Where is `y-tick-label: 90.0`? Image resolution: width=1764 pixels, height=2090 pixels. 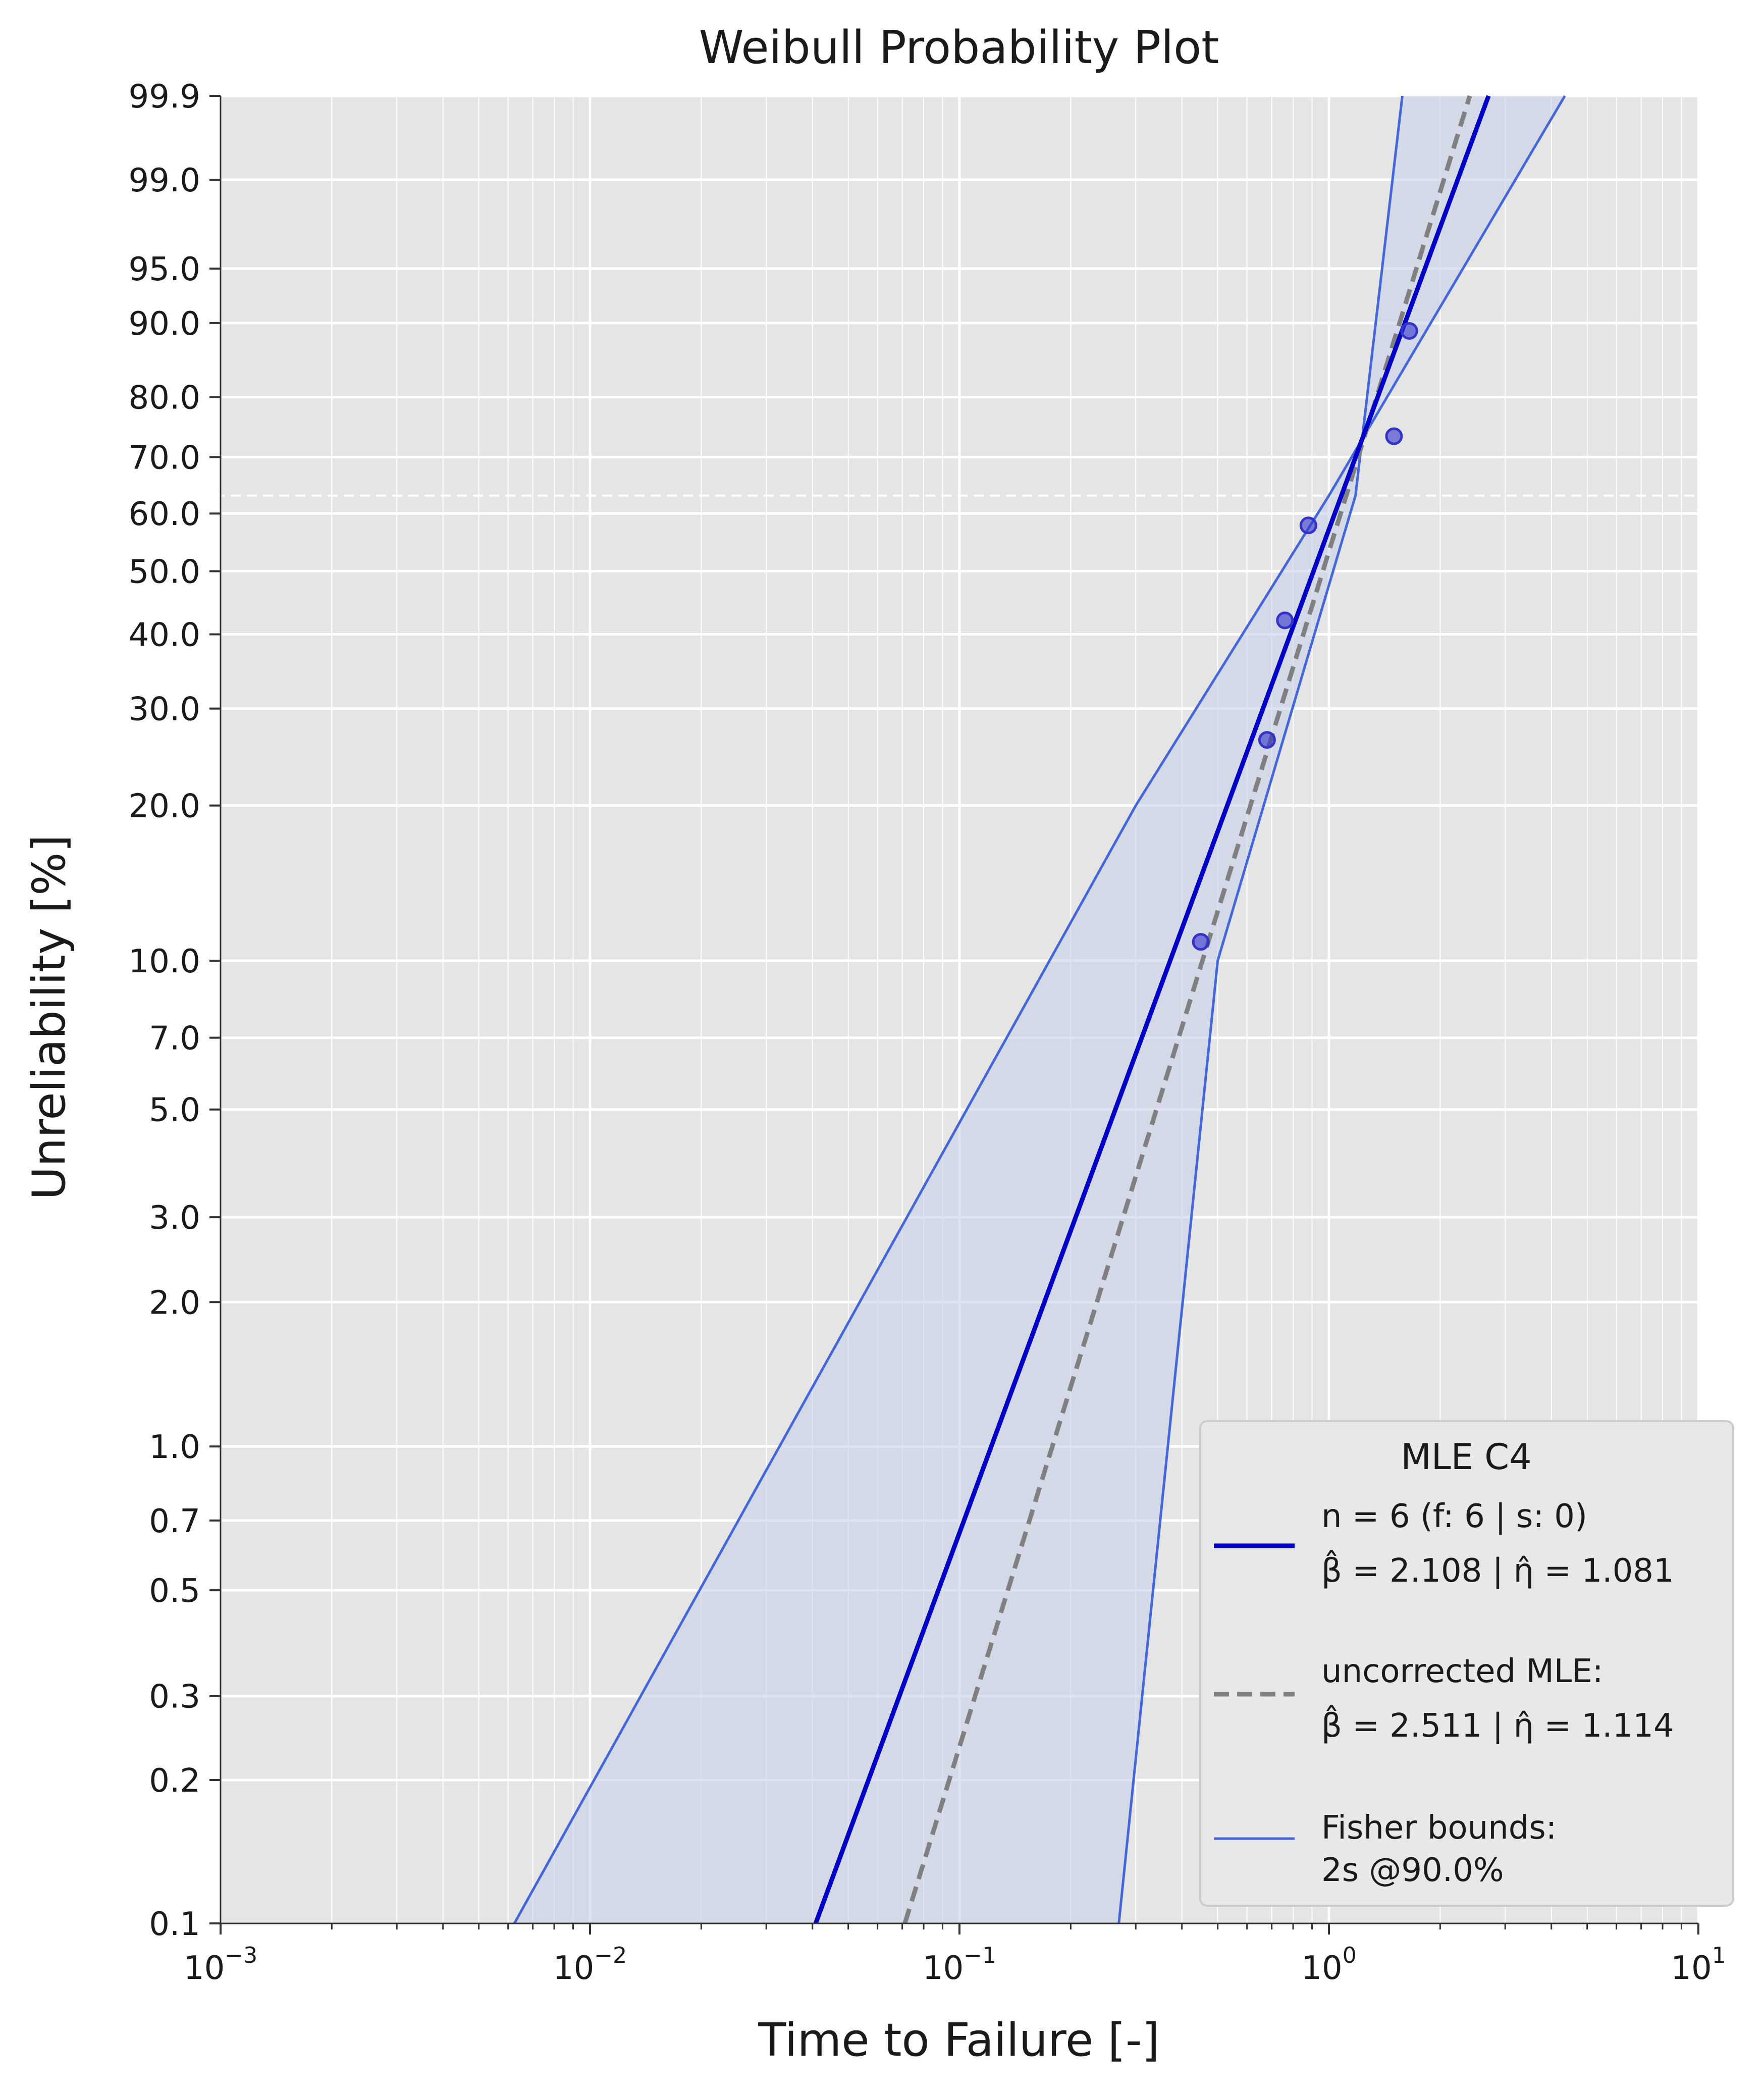 y-tick-label: 90.0 is located at coordinates (165, 324).